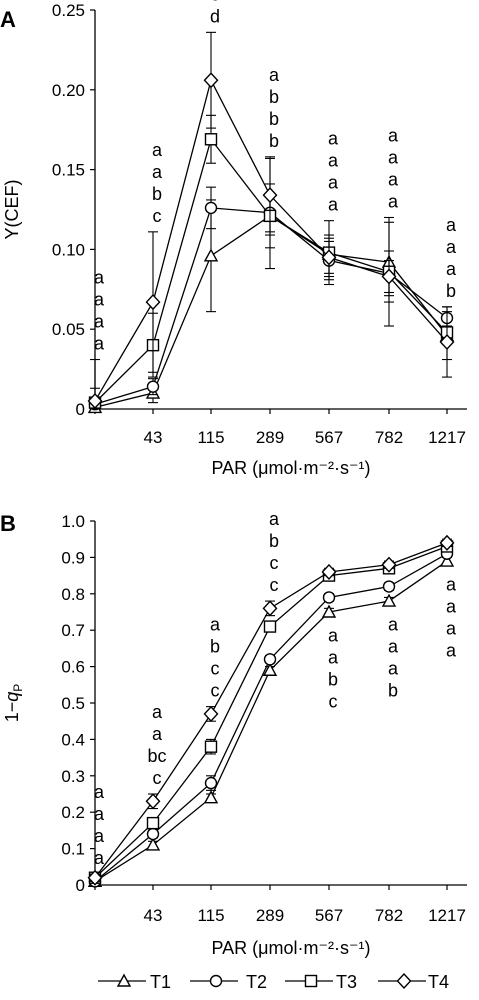 This screenshot has height=1000, width=479. What do you see at coordinates (68, 329) in the screenshot?
I see `y-tick-label: 0.05` at bounding box center [68, 329].